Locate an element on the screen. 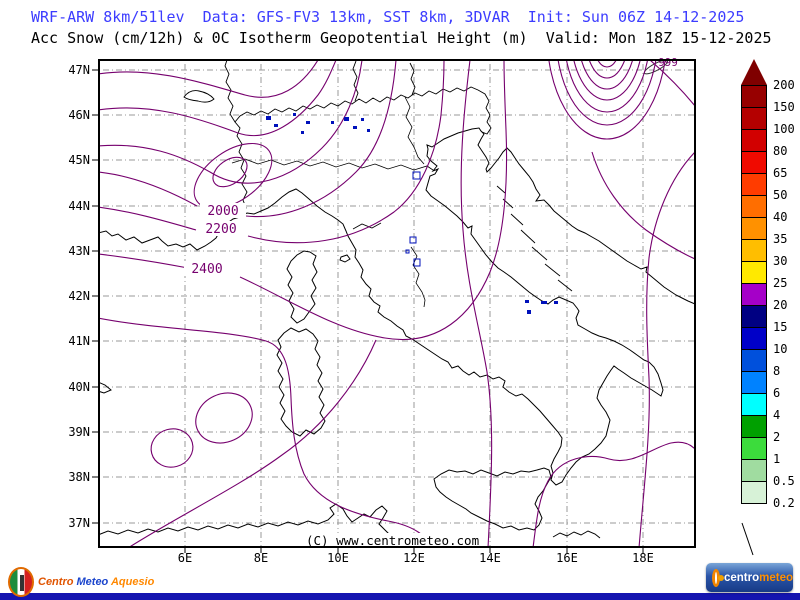  svg-text: 14E is located at coordinates (490, 558).